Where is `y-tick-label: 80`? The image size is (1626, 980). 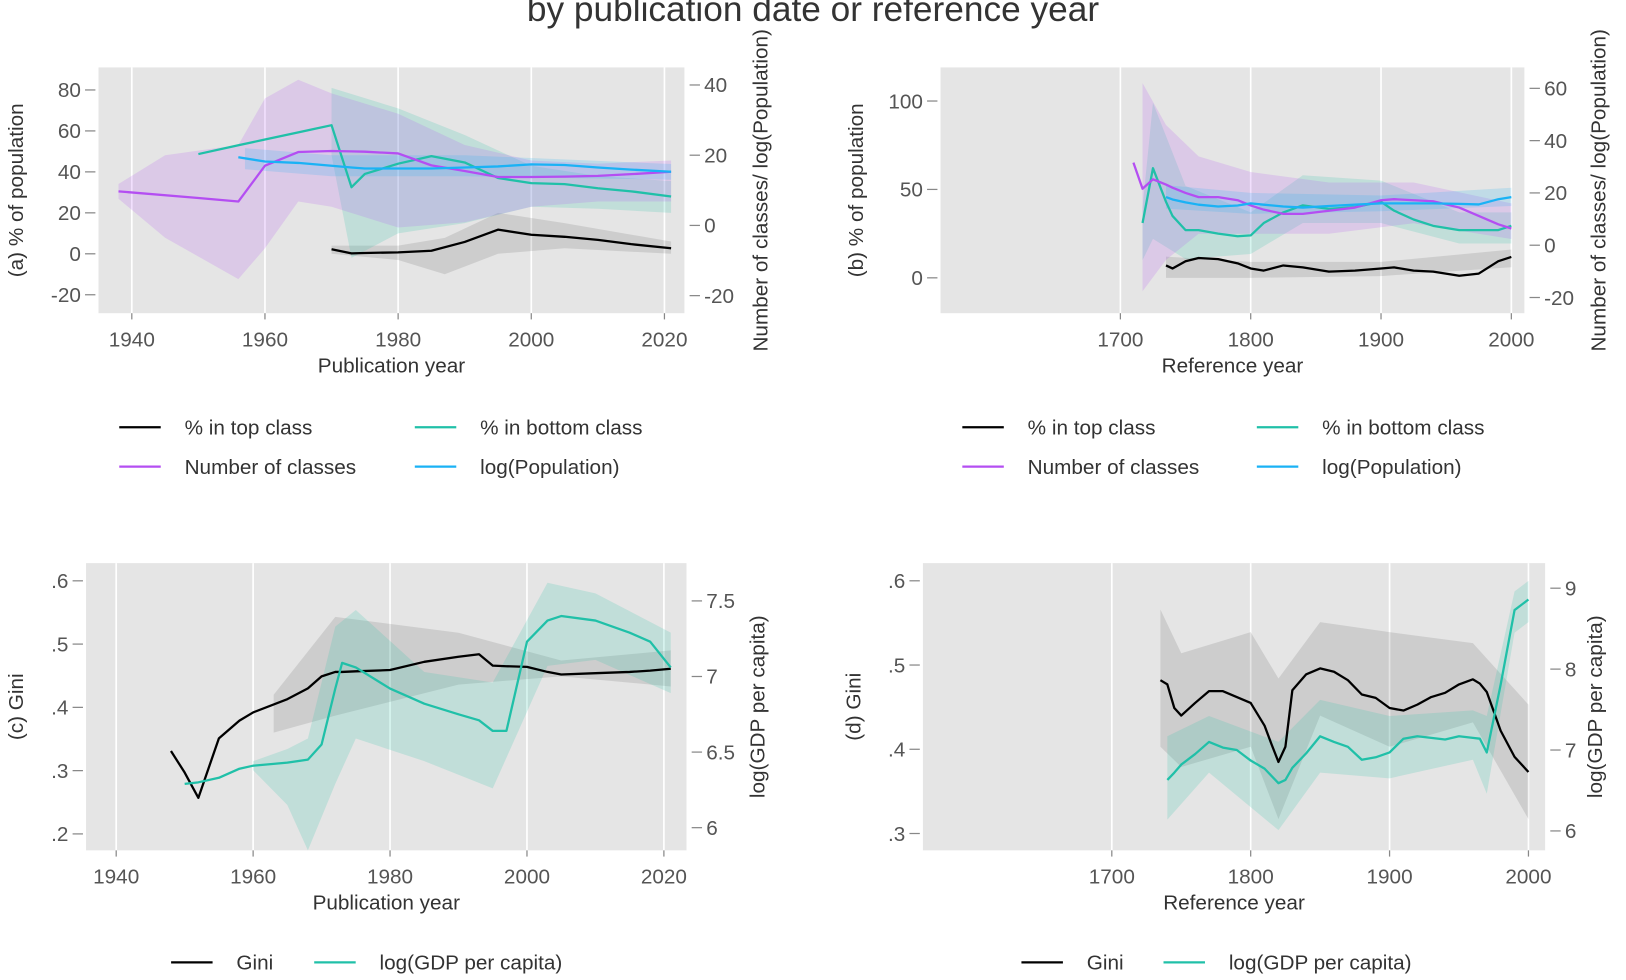
y-tick-label: 80 is located at coordinates (69, 90).